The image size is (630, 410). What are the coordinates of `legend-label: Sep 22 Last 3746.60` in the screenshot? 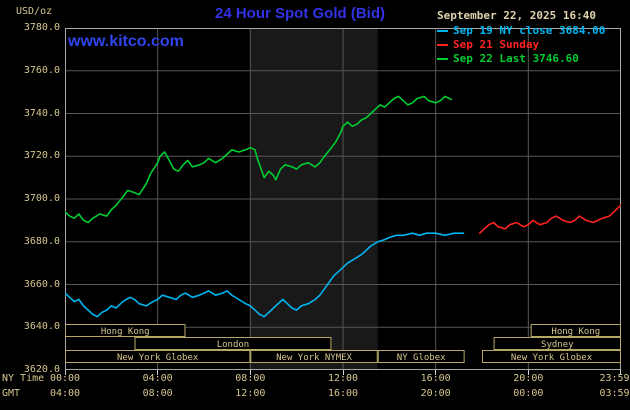 It's located at (516, 58).